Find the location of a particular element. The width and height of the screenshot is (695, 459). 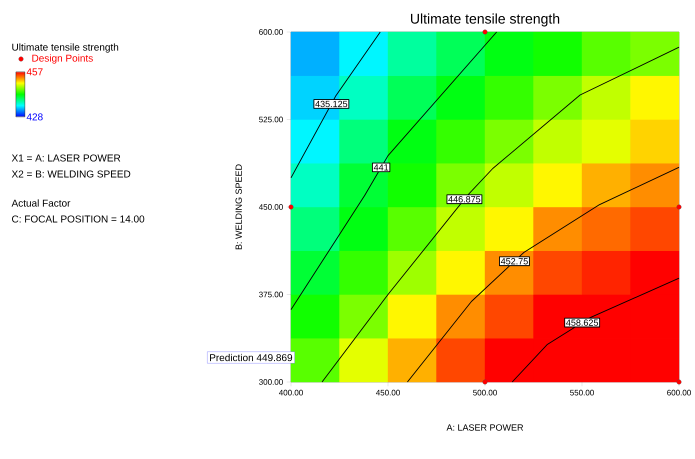

legend-title: Ultimate tensile strength is located at coordinates (65, 48).